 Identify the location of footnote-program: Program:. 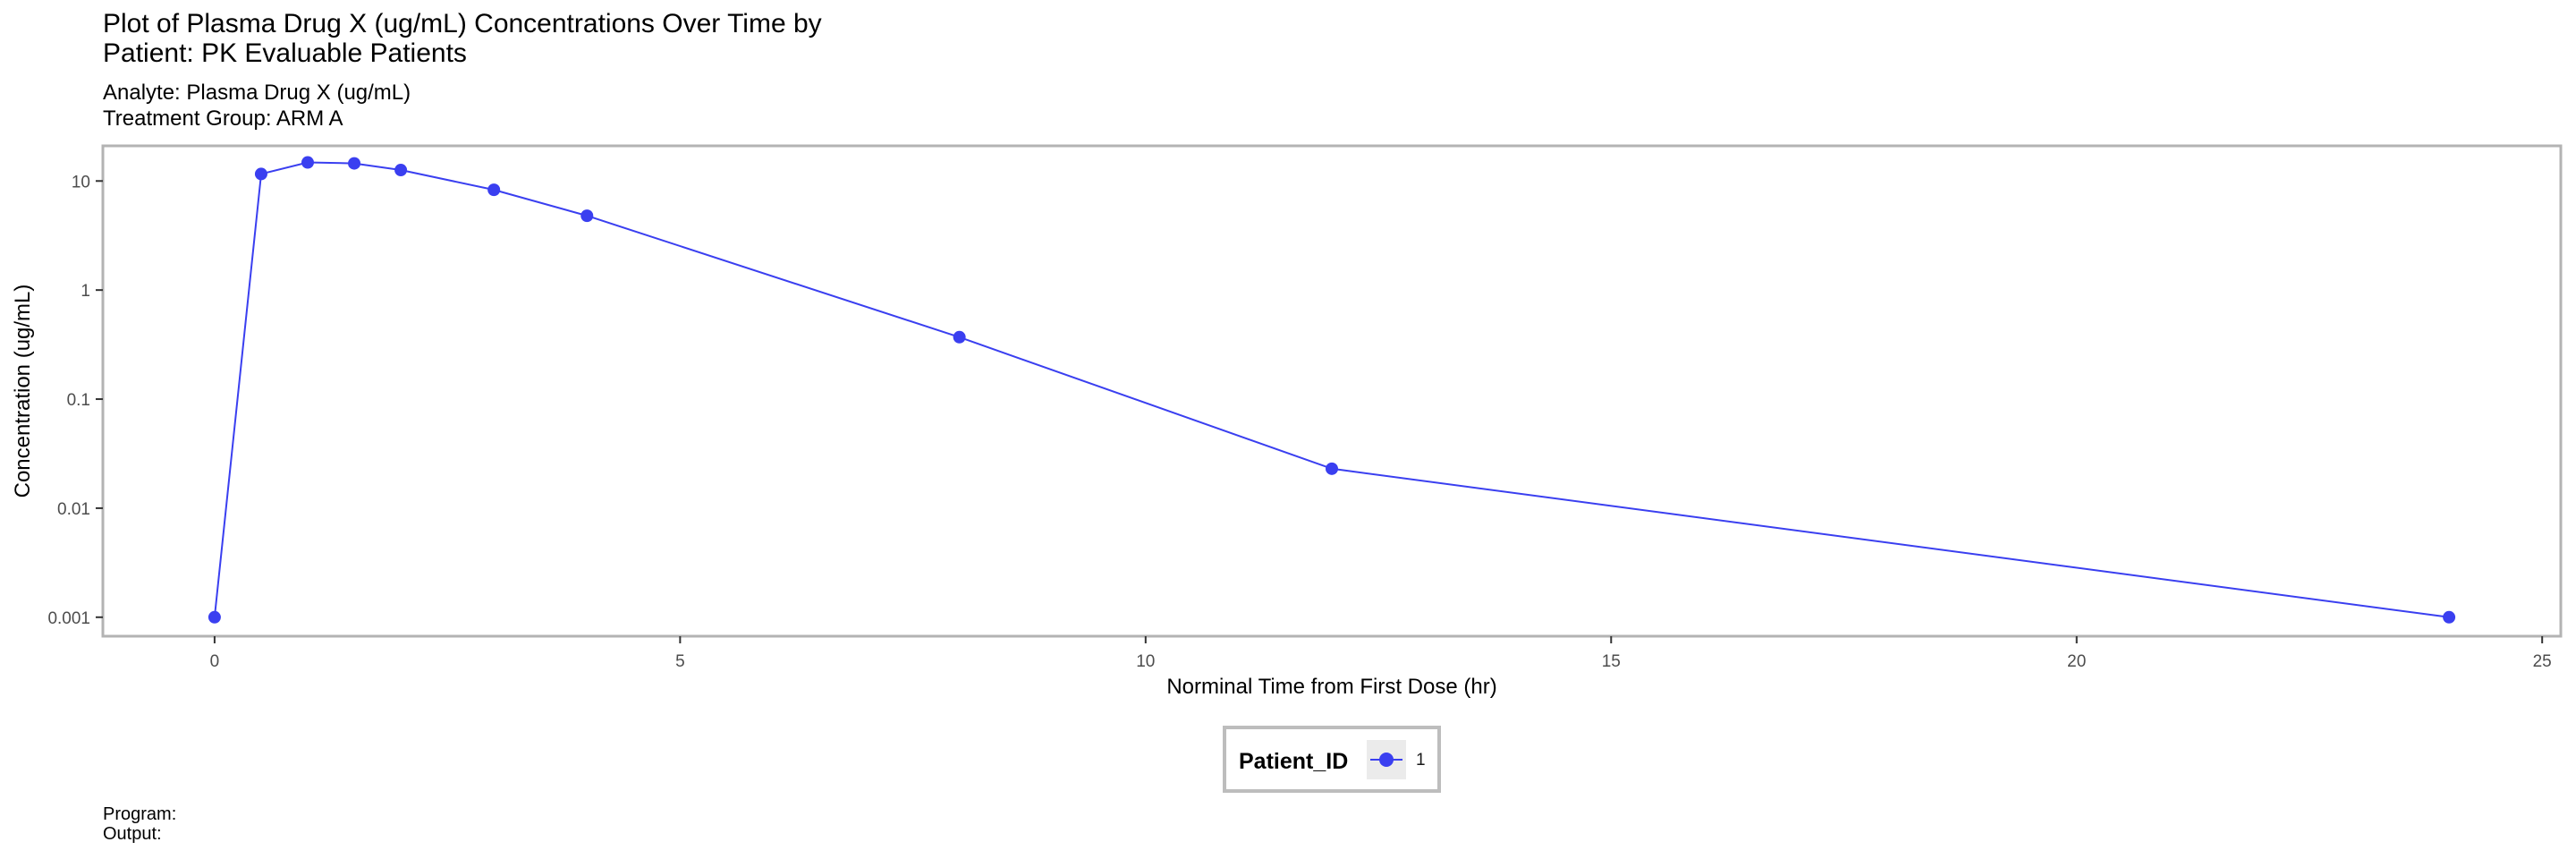
(140, 814).